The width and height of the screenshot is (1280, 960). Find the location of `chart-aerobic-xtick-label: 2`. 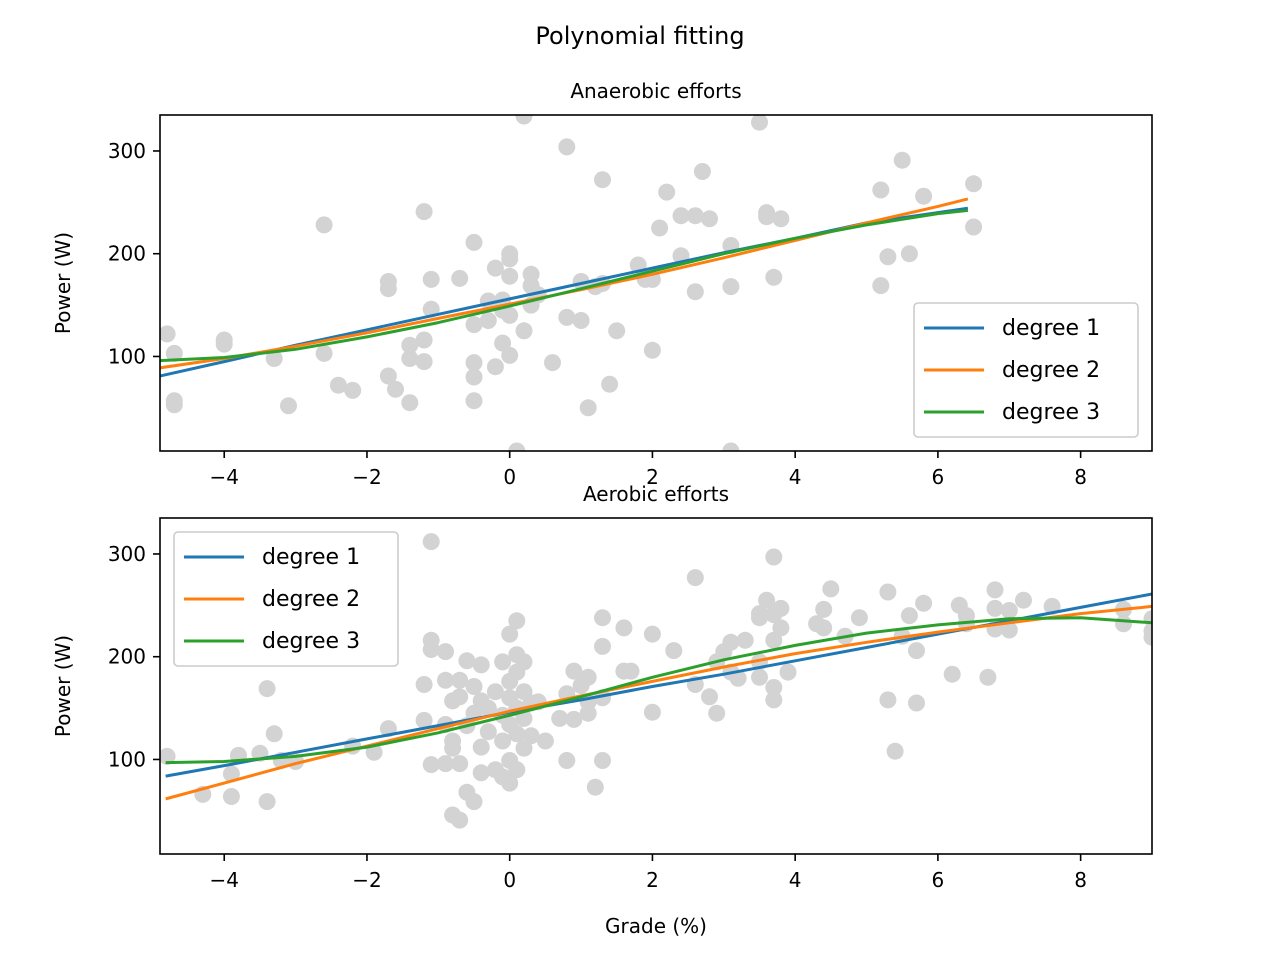

chart-aerobic-xtick-label: 2 is located at coordinates (652, 880).